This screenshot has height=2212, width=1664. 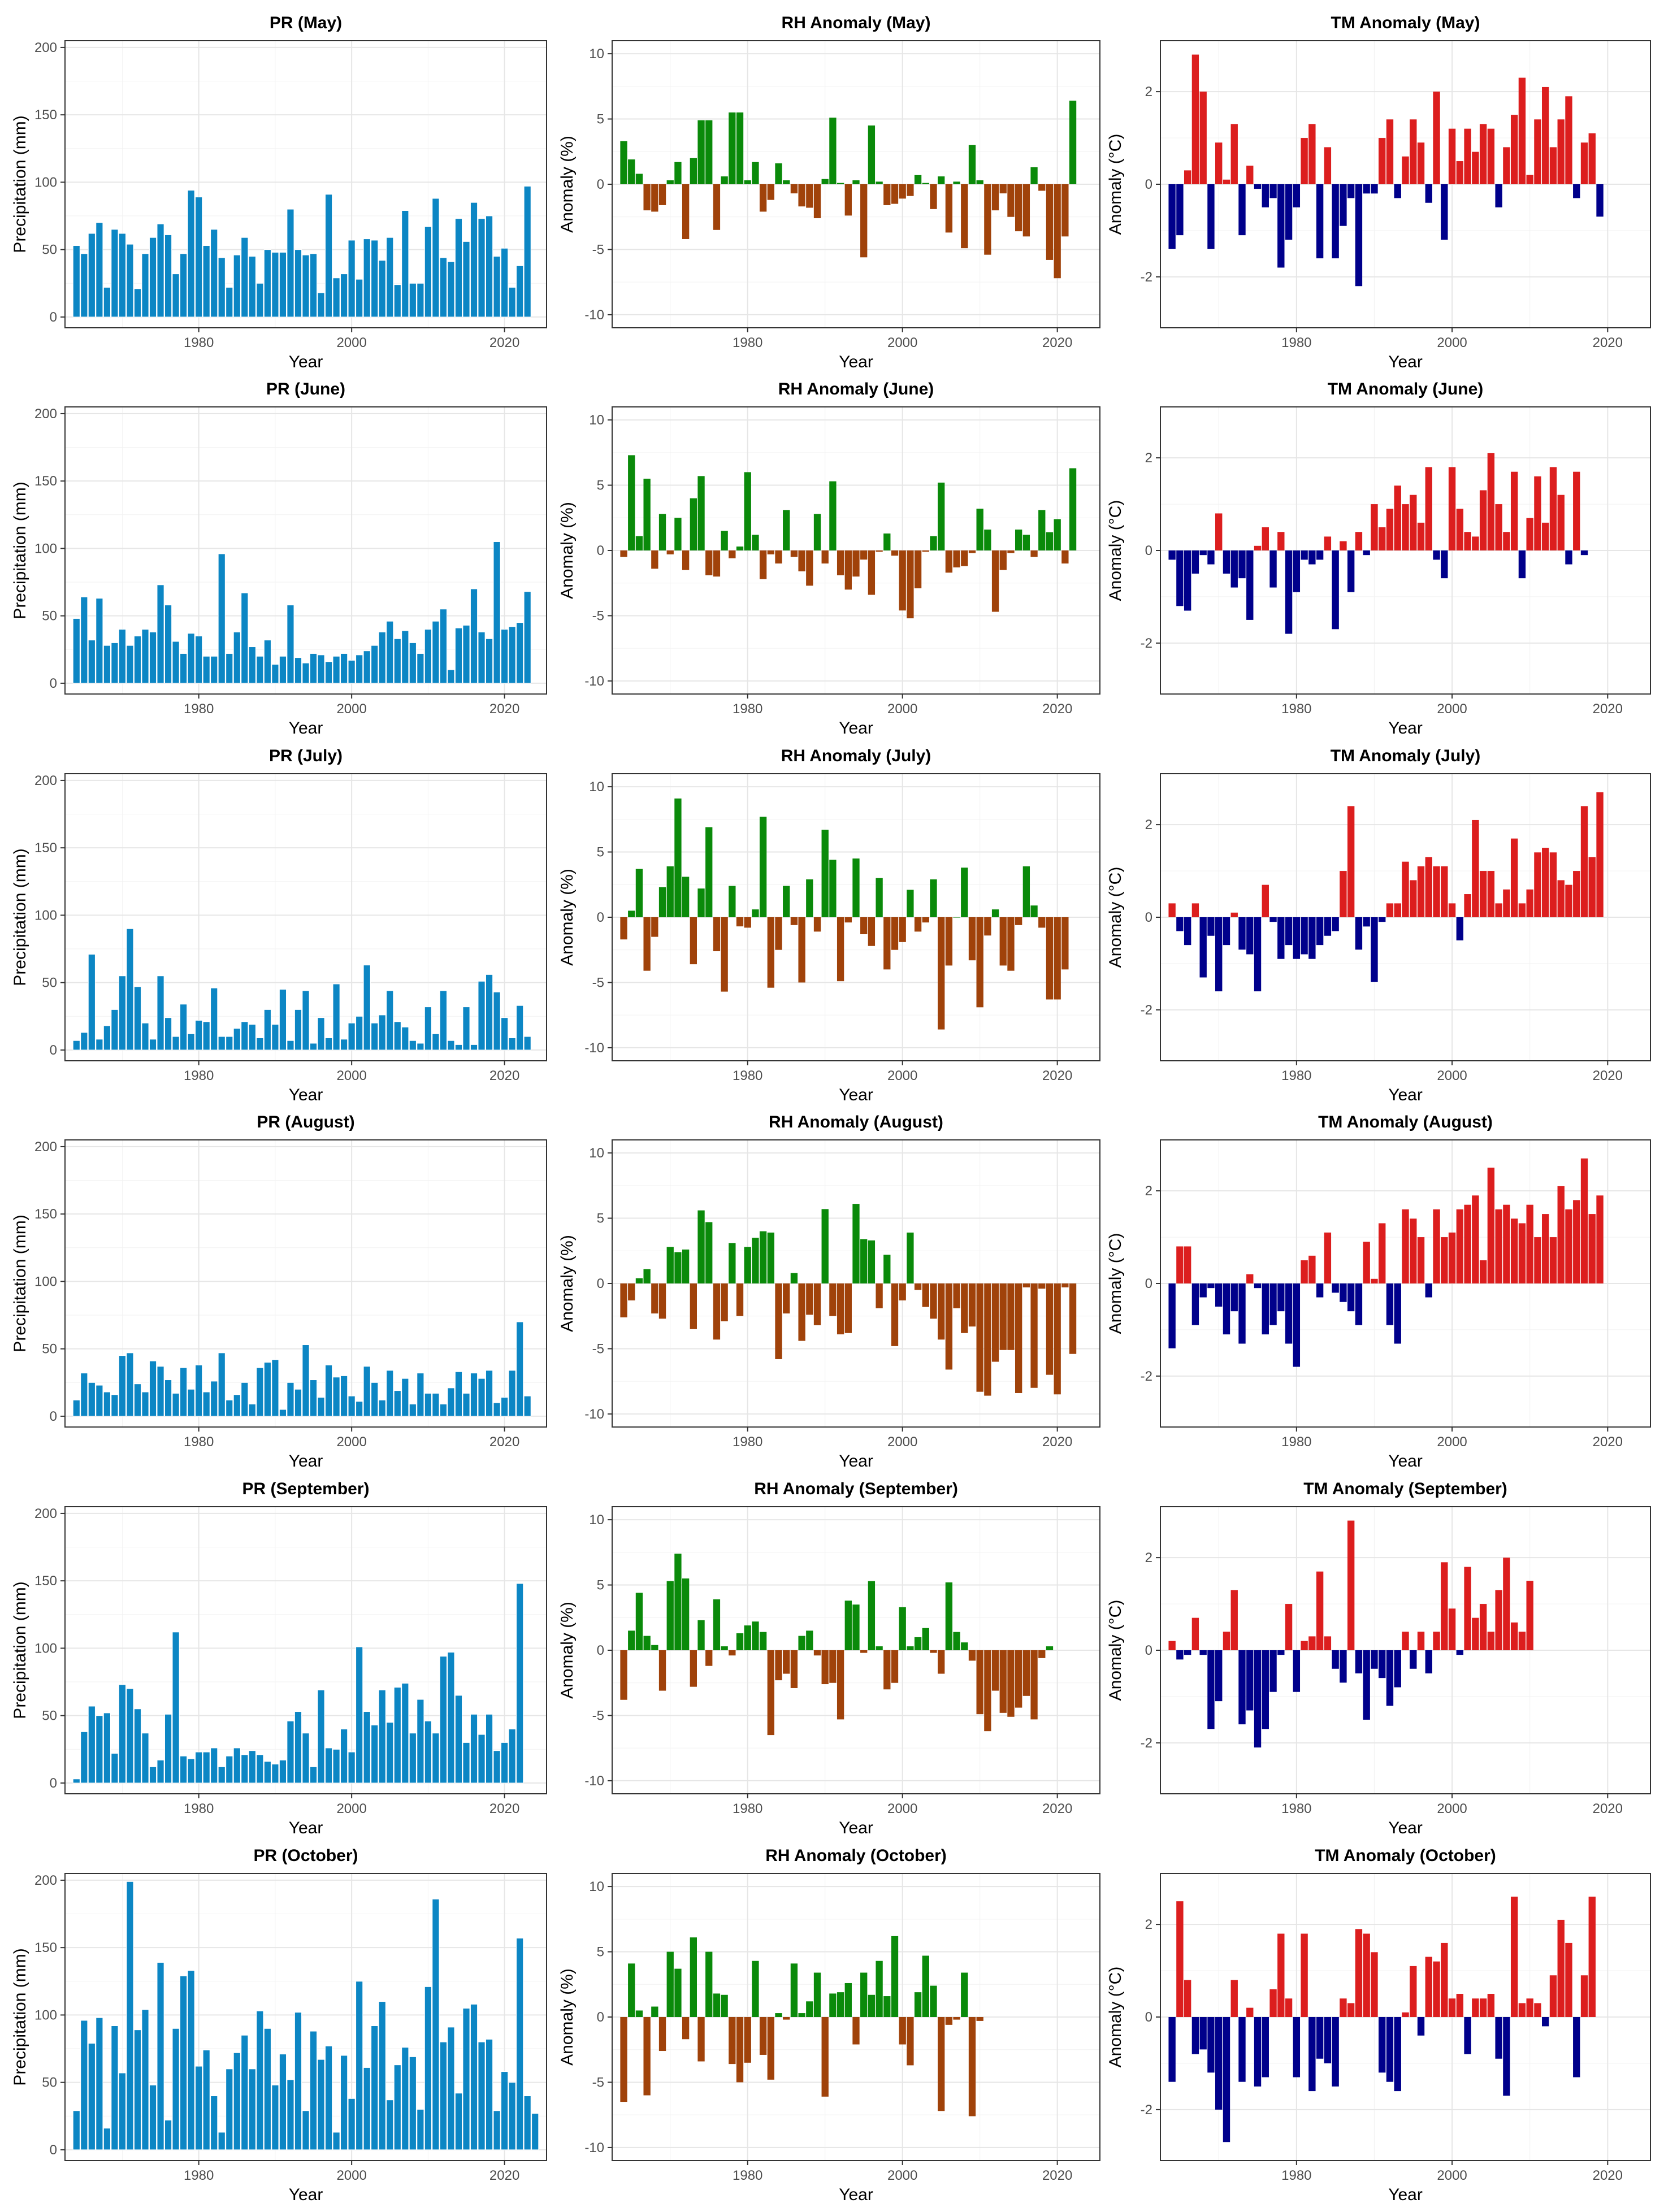 What do you see at coordinates (306, 756) in the screenshot?
I see `panel-title: PR (July)` at bounding box center [306, 756].